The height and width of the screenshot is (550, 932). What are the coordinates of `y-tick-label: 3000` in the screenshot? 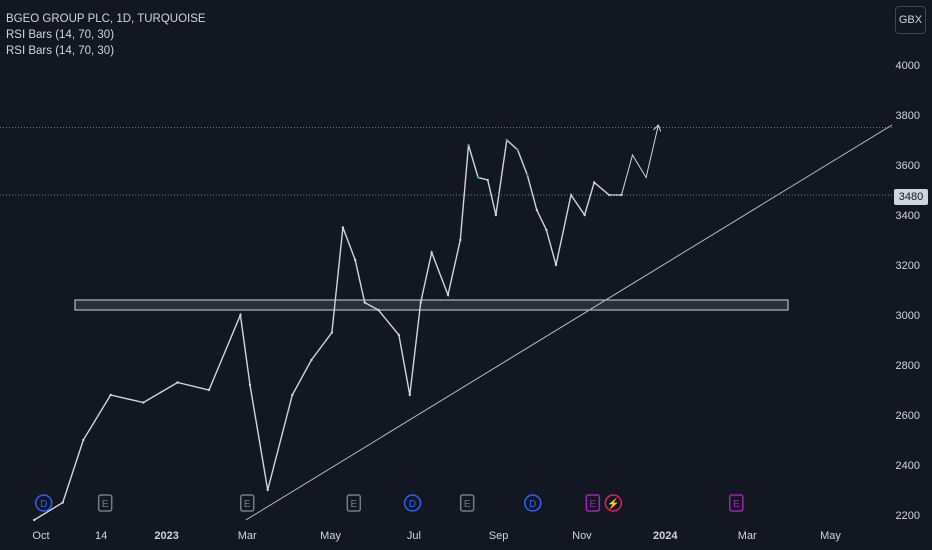 It's located at (908, 316).